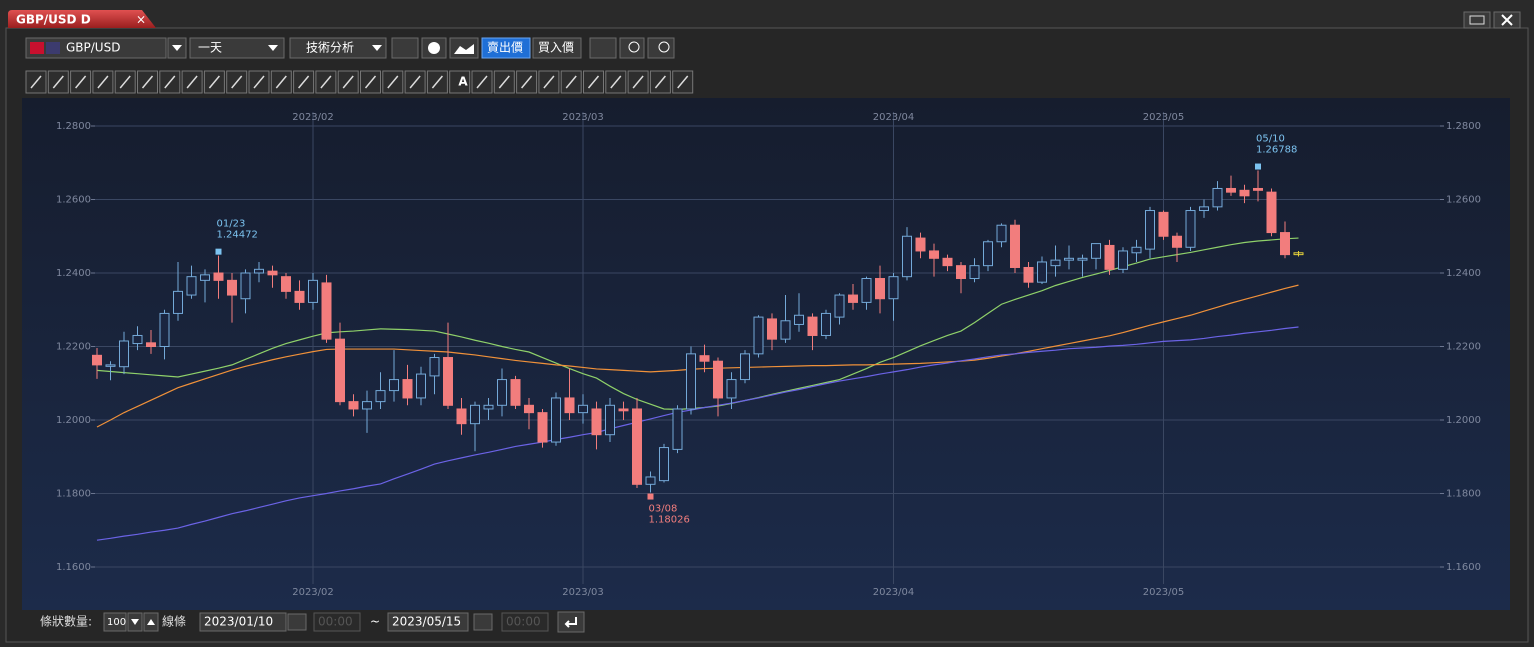  I want to click on sell-button, so click(506, 48).